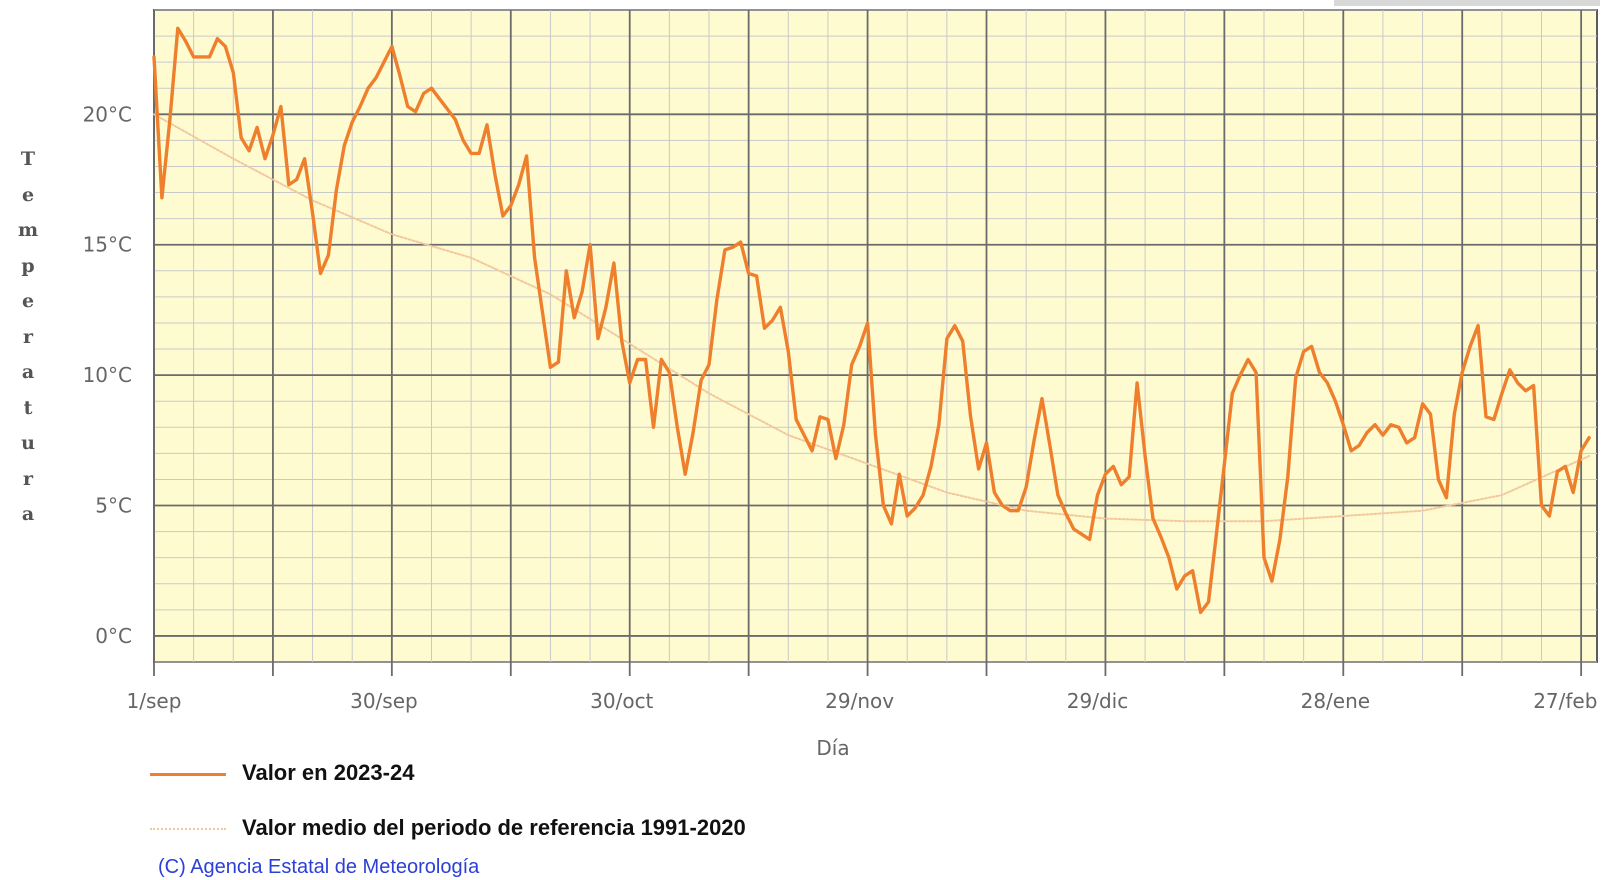 This screenshot has width=1624, height=880. I want to click on y-axis-label-letter: t, so click(28, 407).